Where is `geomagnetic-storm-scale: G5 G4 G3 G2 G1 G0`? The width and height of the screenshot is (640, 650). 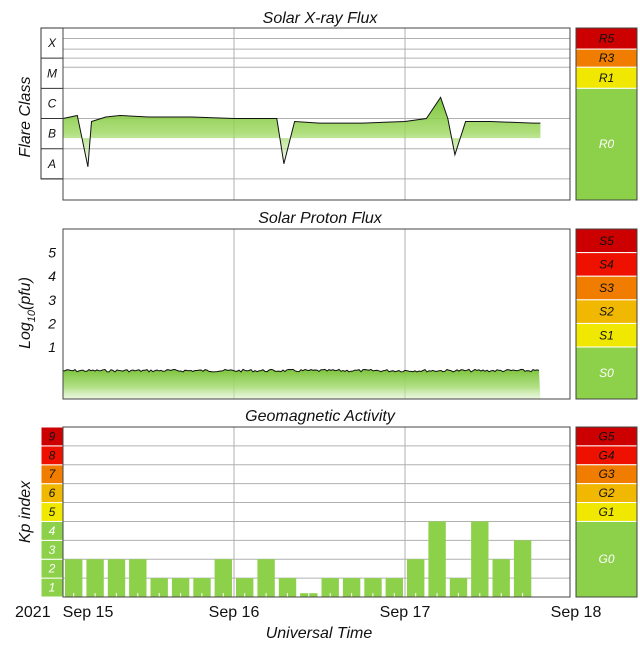
geomagnetic-storm-scale: G5 G4 G3 G2 G1 G0 is located at coordinates (606, 512).